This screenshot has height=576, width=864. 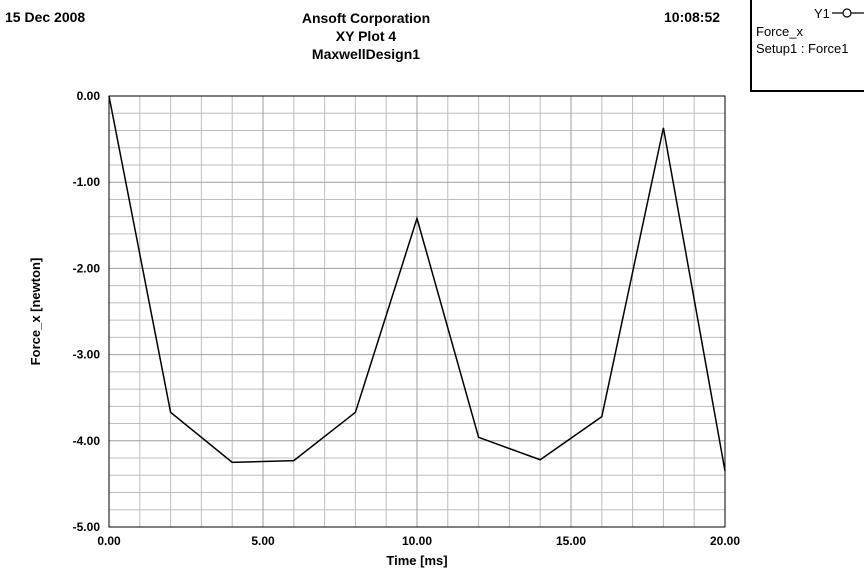 What do you see at coordinates (725, 541) in the screenshot?
I see `x-tick-label: 20.00` at bounding box center [725, 541].